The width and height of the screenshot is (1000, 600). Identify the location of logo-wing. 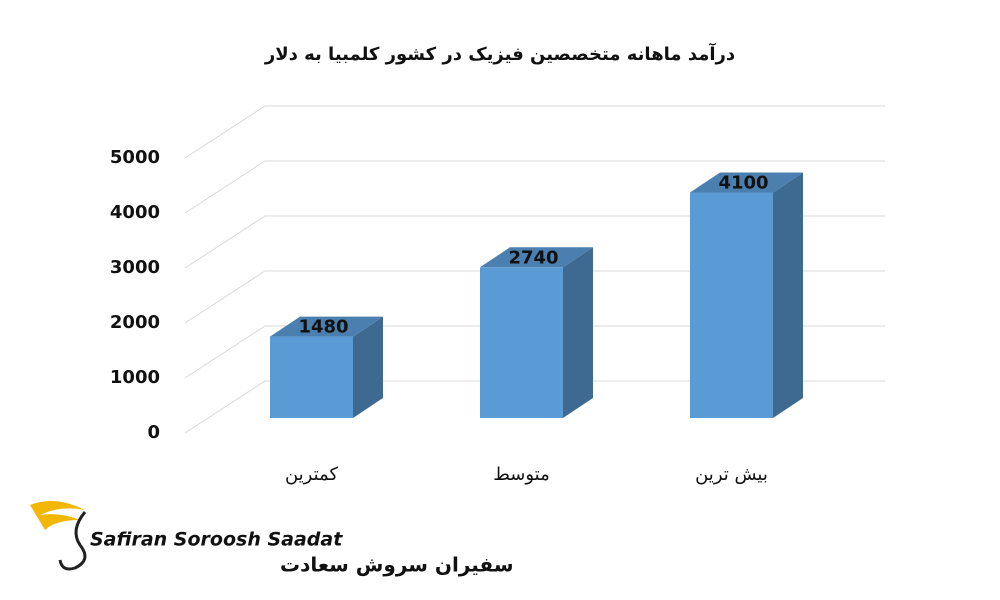
(57, 515).